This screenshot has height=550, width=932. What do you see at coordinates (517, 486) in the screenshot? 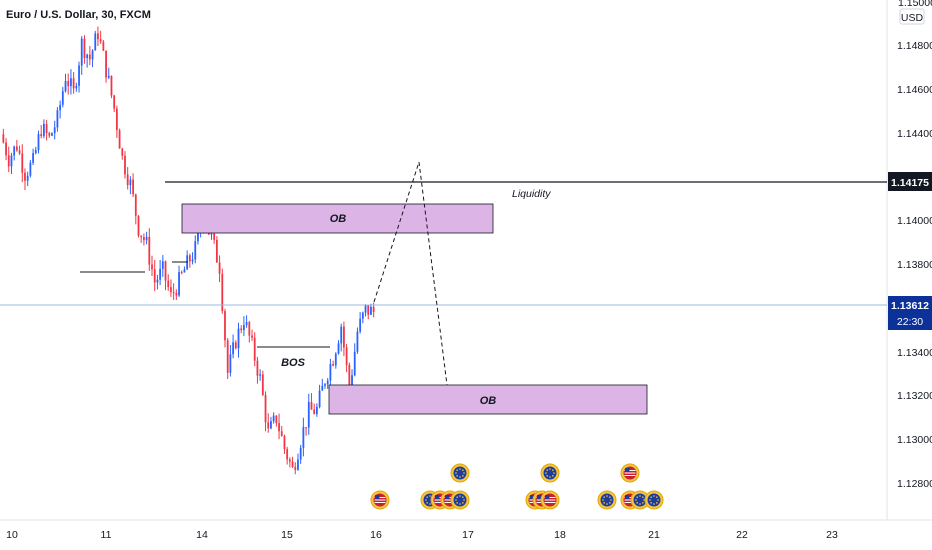
I see `economic-events` at bounding box center [517, 486].